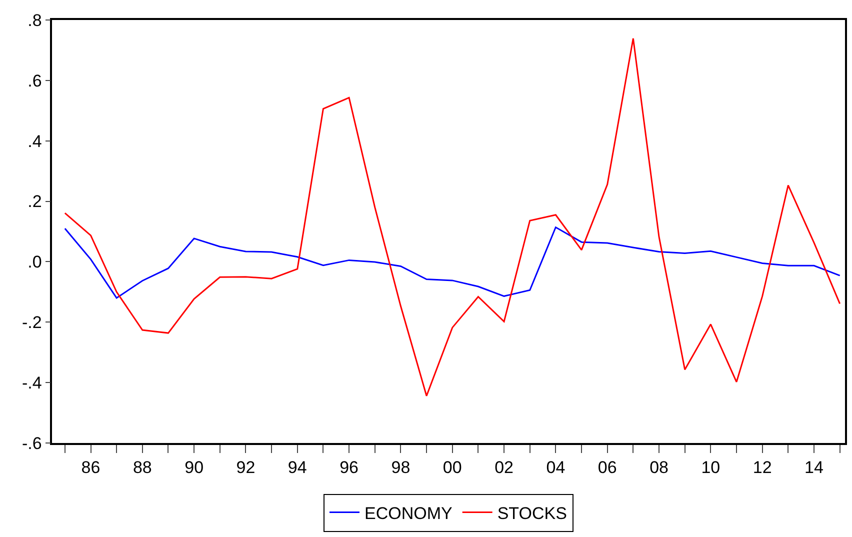 The width and height of the screenshot is (852, 537). I want to click on x-tick-label: 90, so click(194, 468).